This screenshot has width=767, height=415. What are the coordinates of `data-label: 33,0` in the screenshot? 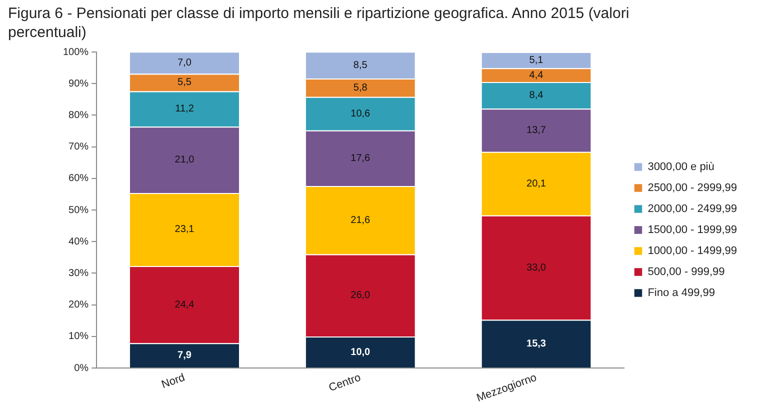 It's located at (536, 268).